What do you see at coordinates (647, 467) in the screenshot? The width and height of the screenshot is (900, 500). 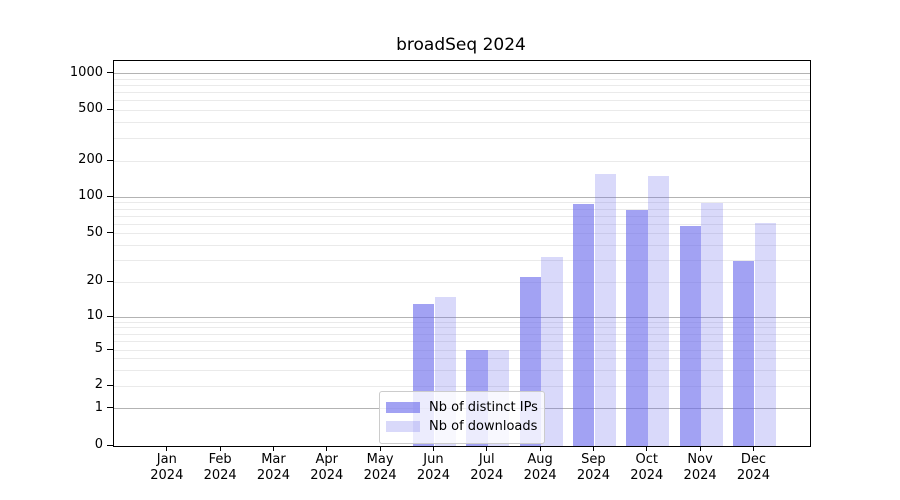 I see `x-axis-tick-label: Oct 2024` at bounding box center [647, 467].